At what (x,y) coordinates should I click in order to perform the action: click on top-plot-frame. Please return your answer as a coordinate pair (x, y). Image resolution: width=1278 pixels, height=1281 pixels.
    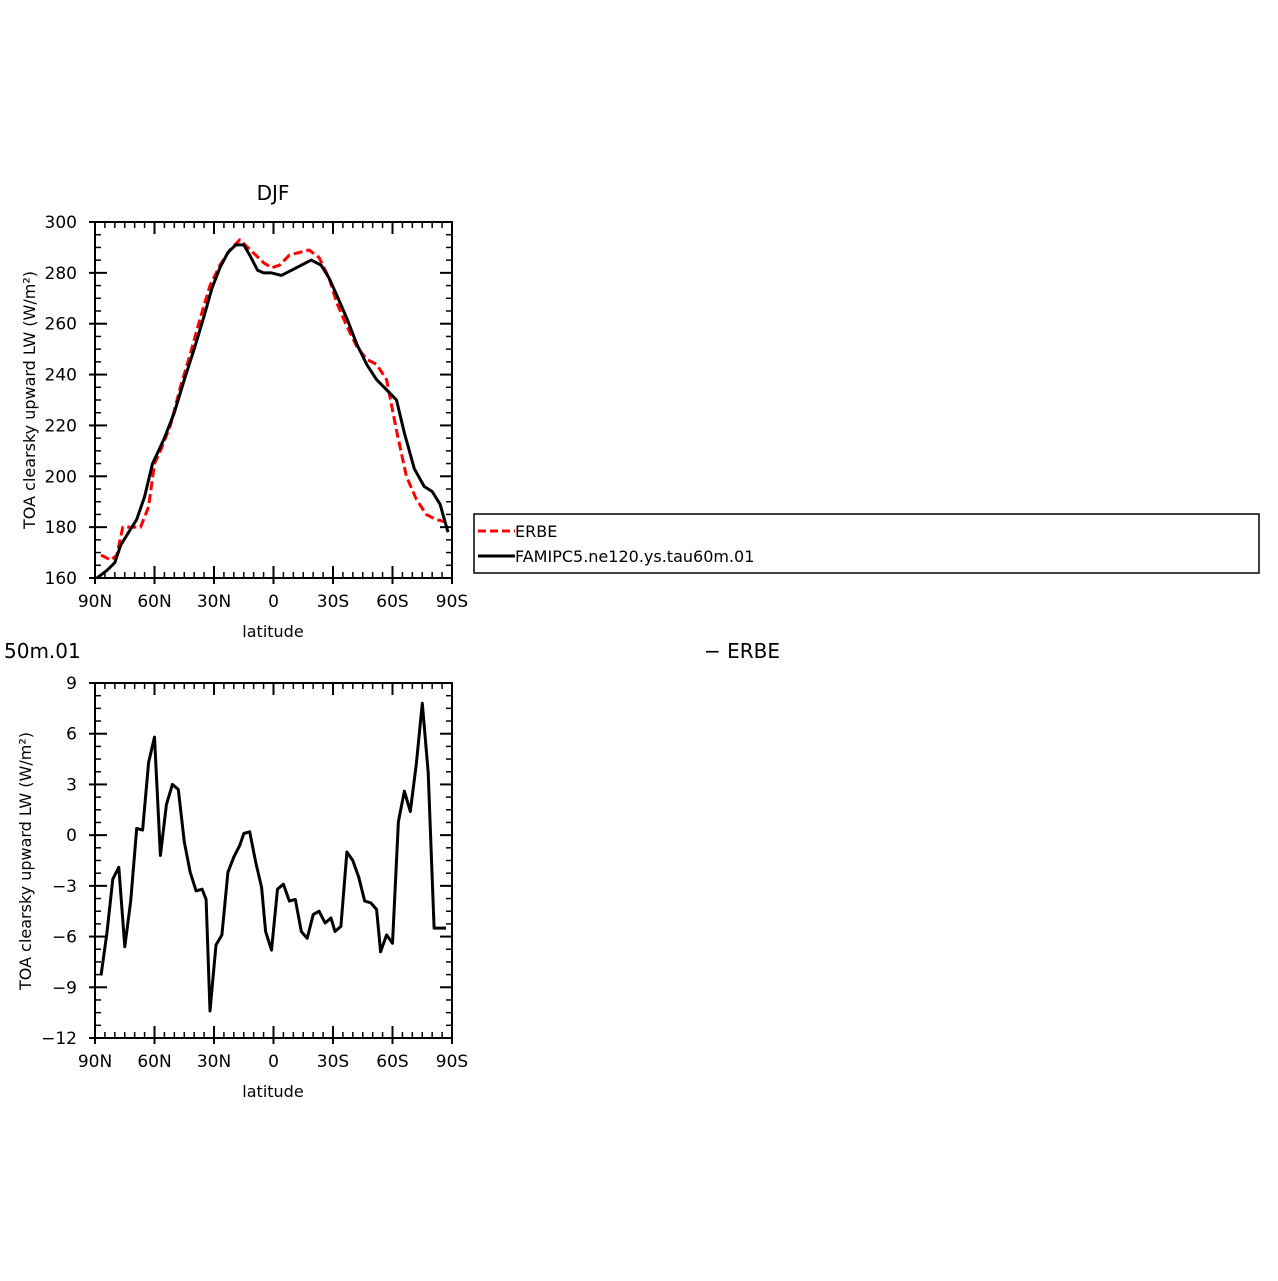
    Looking at the image, I should click on (273, 400).